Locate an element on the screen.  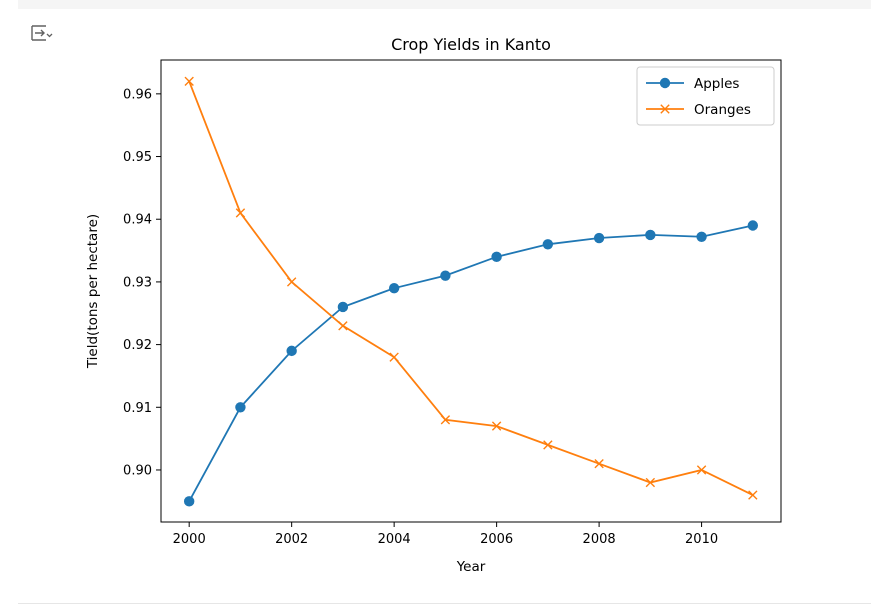
legend-marker-oranges is located at coordinates (665, 109).